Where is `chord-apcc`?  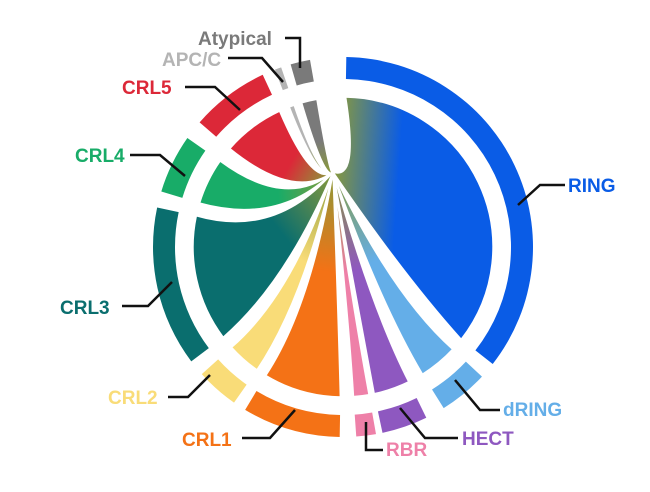
chord-apcc is located at coordinates (311, 139).